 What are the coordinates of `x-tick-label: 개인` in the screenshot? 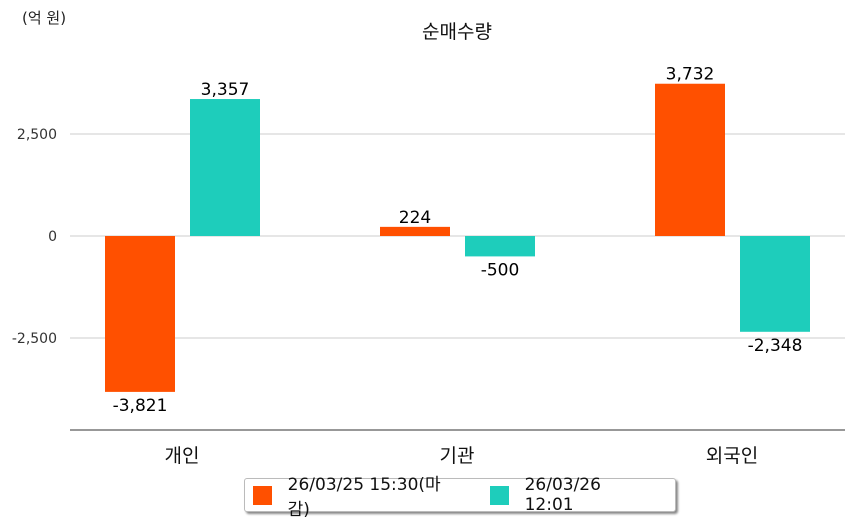 It's located at (182, 456).